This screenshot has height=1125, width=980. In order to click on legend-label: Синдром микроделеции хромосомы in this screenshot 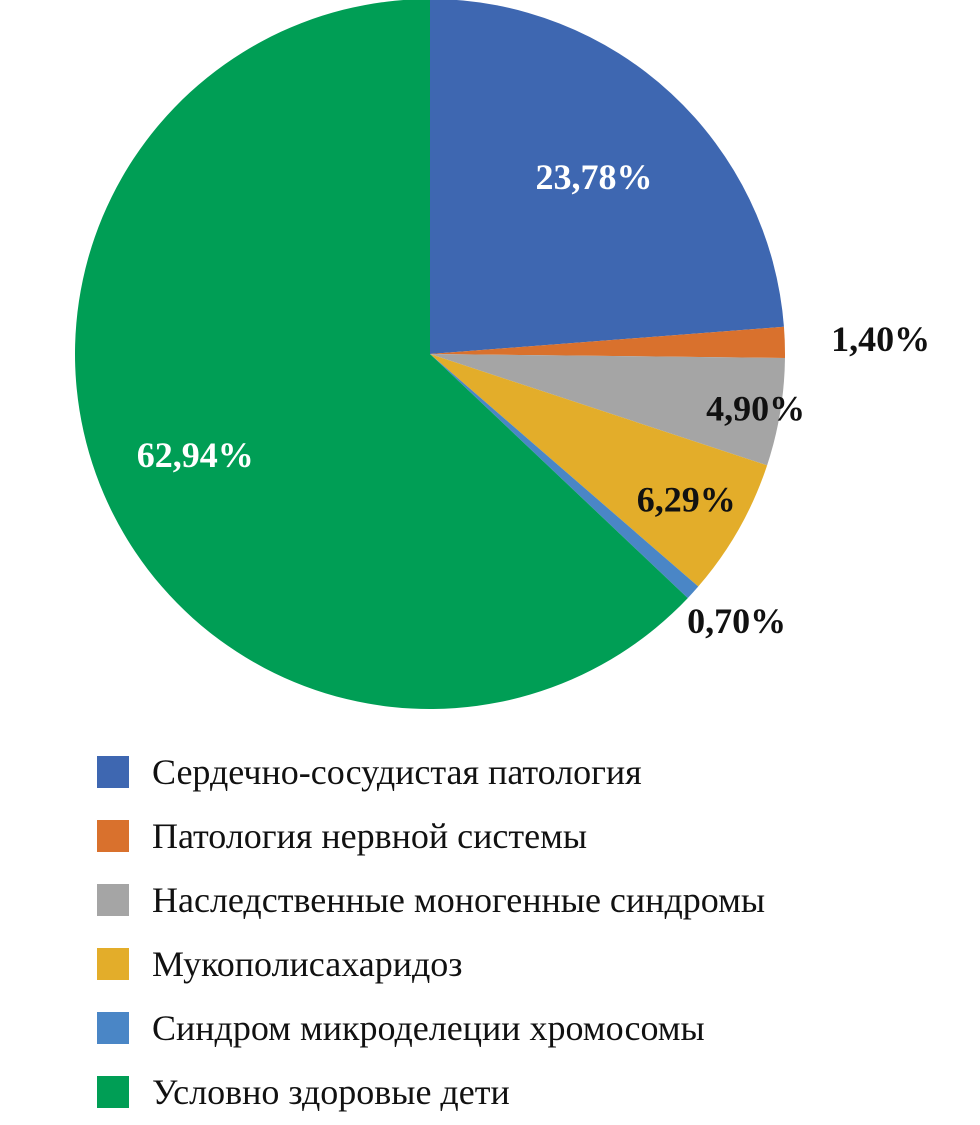, I will do `click(428, 1028)`.